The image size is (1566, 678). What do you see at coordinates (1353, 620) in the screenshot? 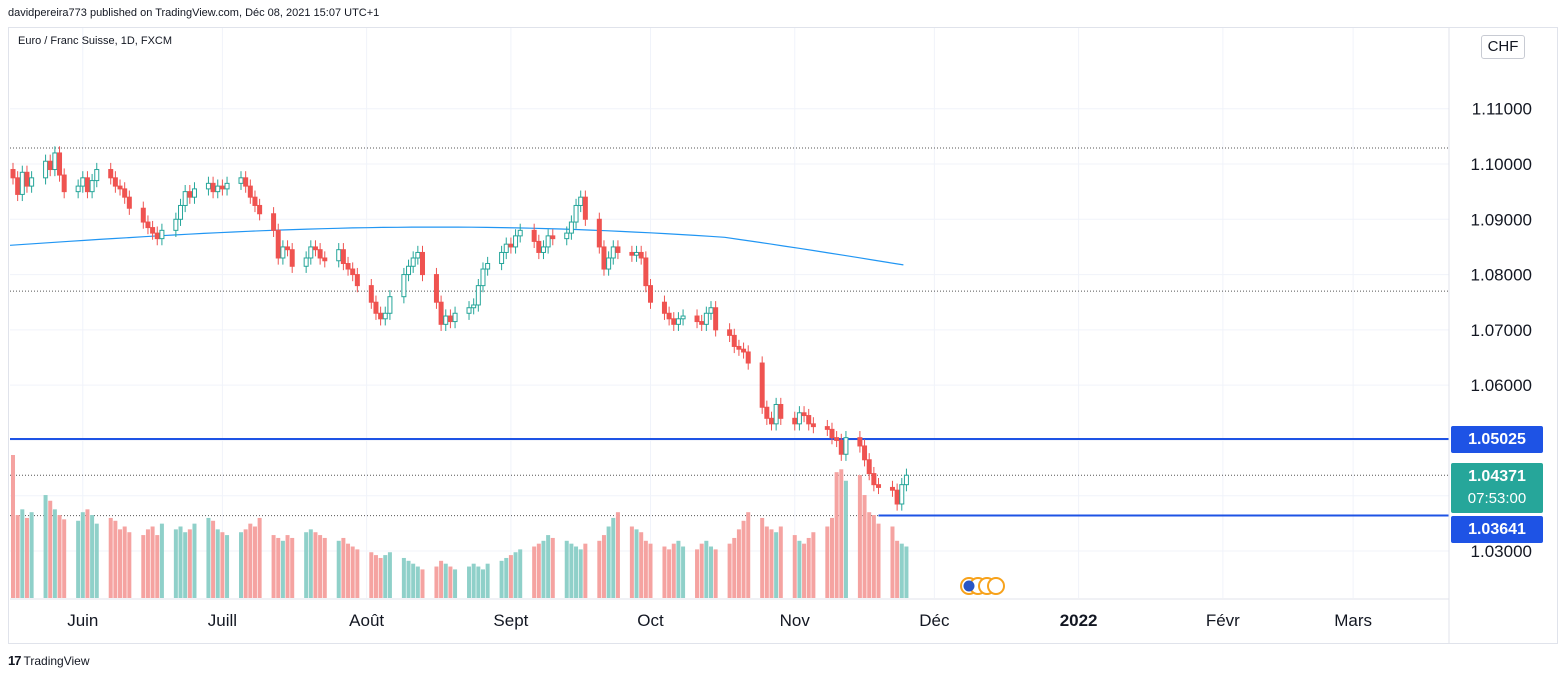
I see `x-tick-label: Mars` at bounding box center [1353, 620].